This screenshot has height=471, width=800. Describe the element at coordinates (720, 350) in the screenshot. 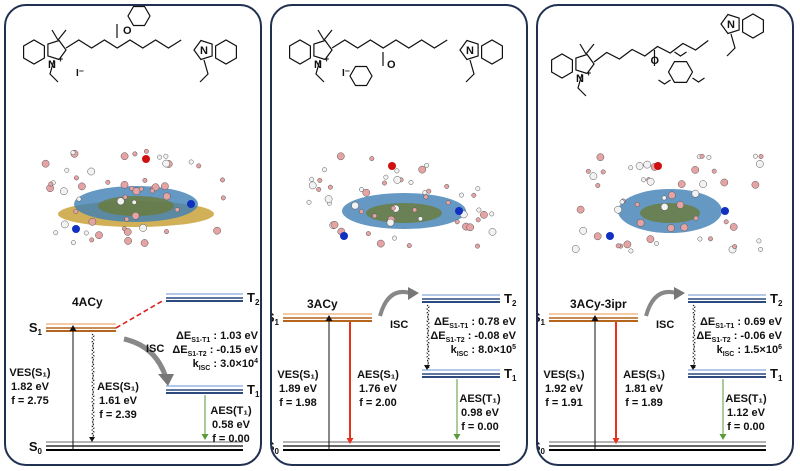

I see `k-isc-symbol: k` at that location.